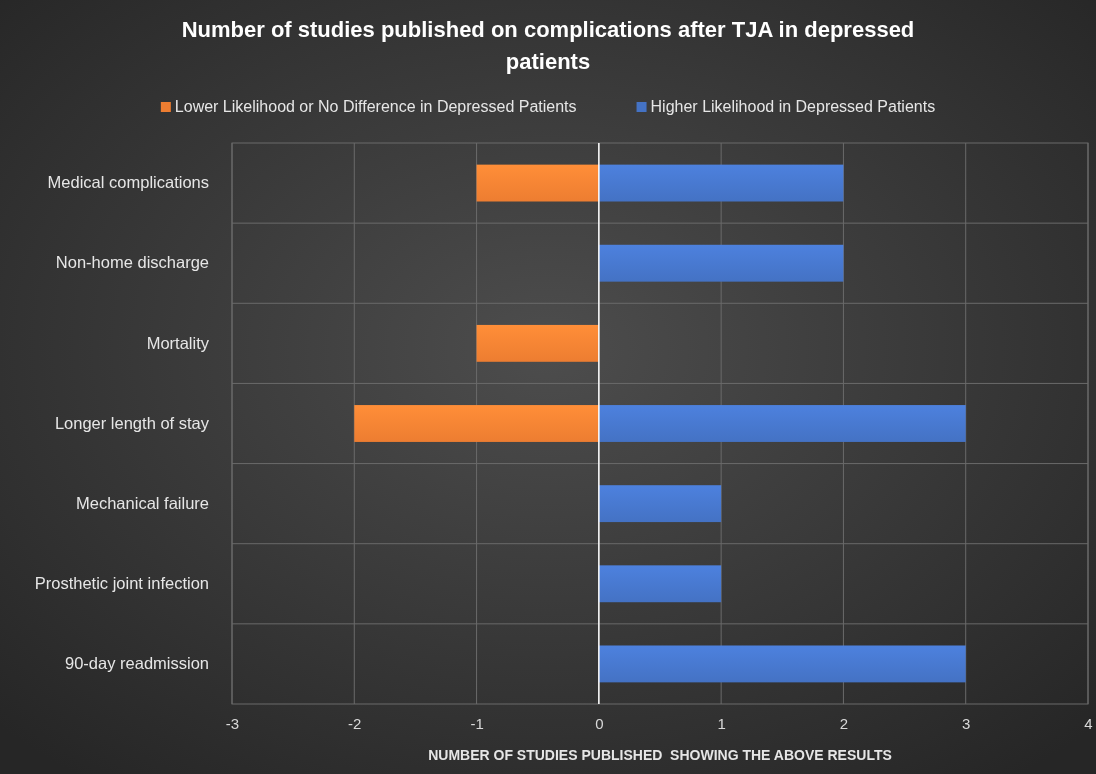  What do you see at coordinates (375, 106) in the screenshot?
I see `legend-label: Lower Likelihood or No Difference in Depressed Patients` at bounding box center [375, 106].